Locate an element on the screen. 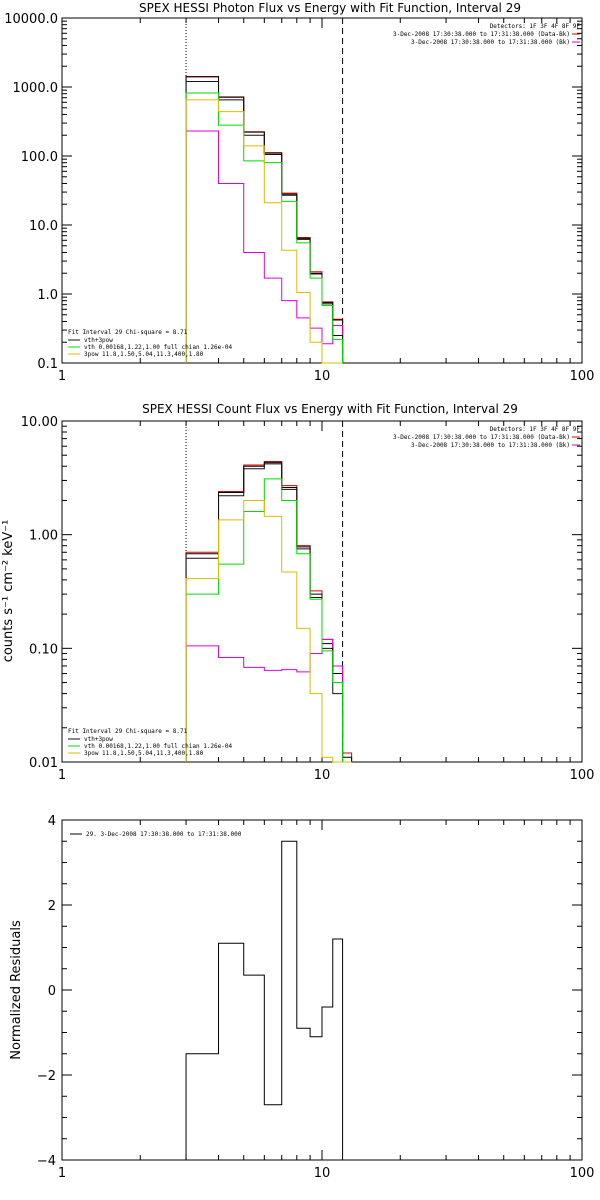 The image size is (600, 1200). count-xtick-label-1: 10 is located at coordinates (322, 775).